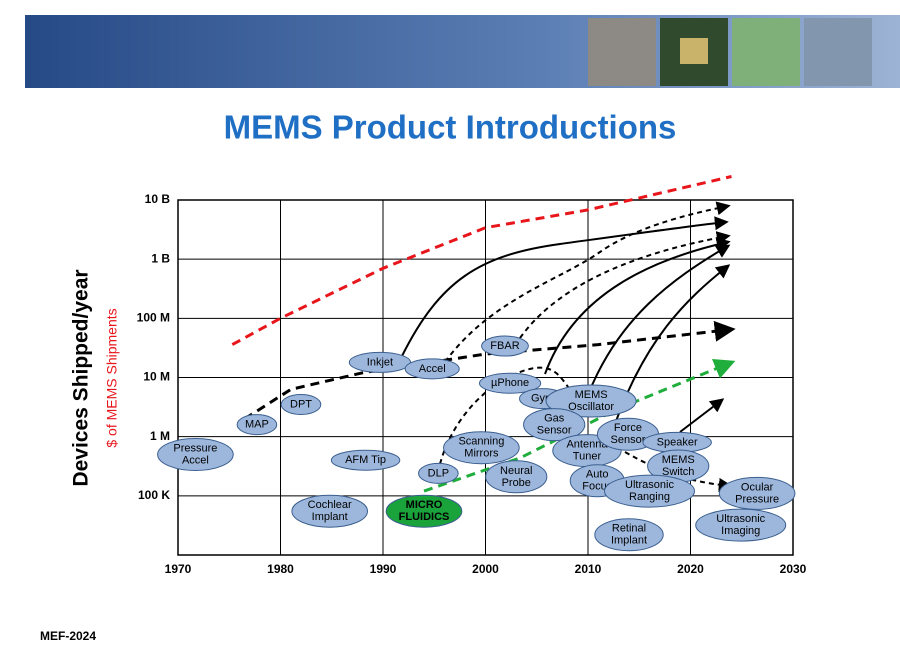 This screenshot has height=668, width=900. I want to click on product-label: Neural Probe, so click(516, 477).